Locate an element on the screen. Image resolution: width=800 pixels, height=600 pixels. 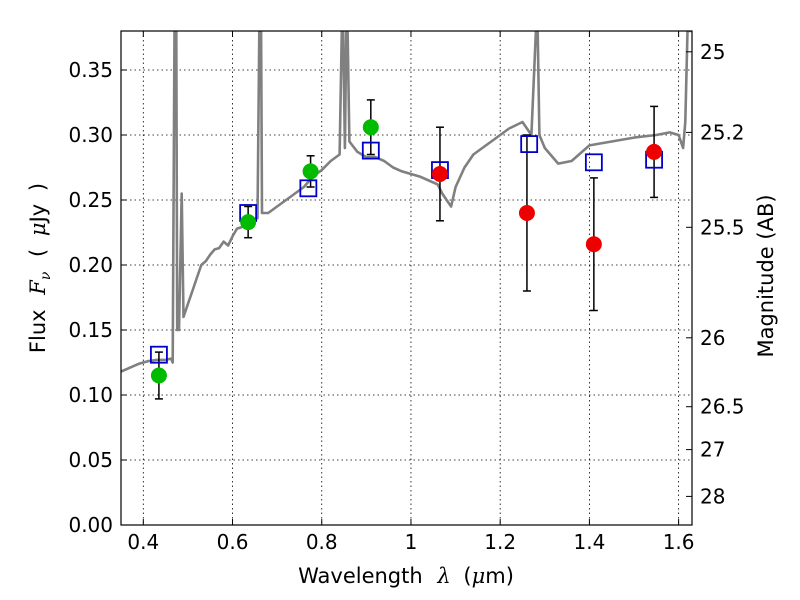
right-tick-label: 27 is located at coordinates (712, 450).